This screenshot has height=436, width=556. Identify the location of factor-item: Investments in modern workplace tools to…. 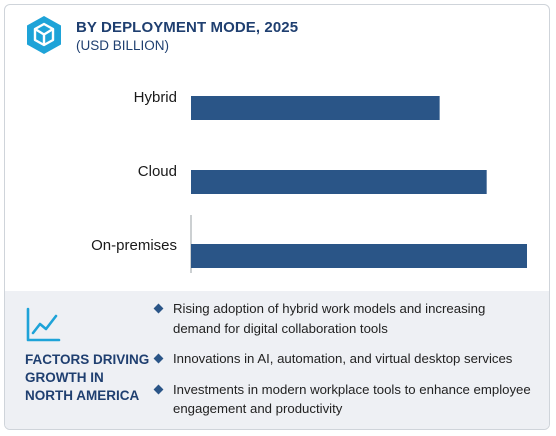
(344, 399).